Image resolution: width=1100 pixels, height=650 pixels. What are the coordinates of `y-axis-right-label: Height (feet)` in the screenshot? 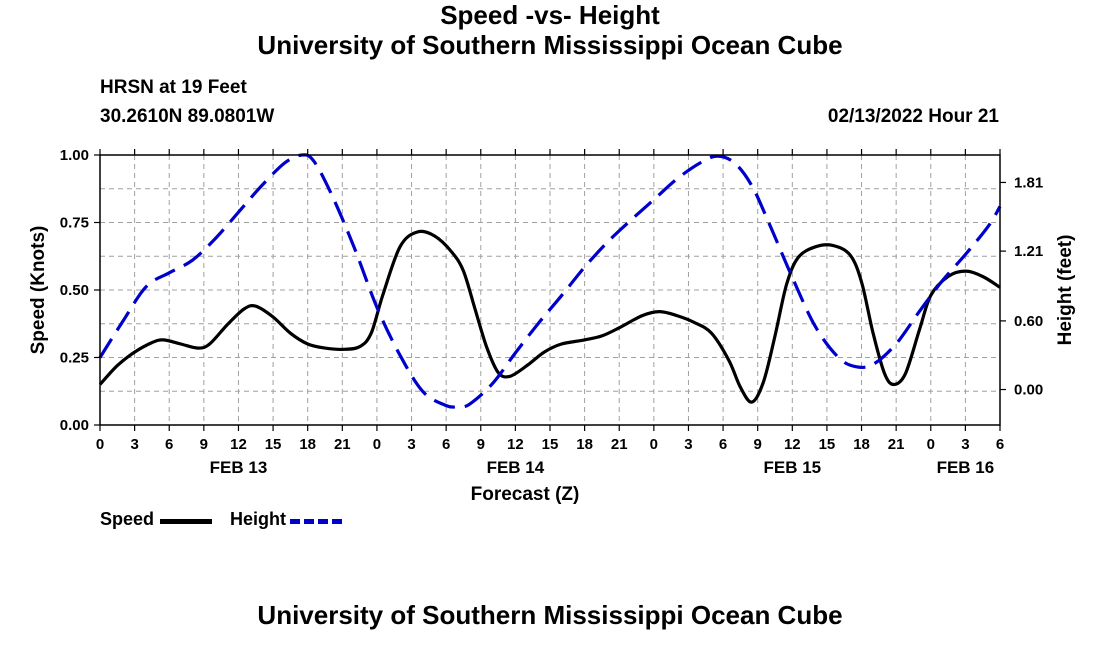 It's located at (1065, 290).